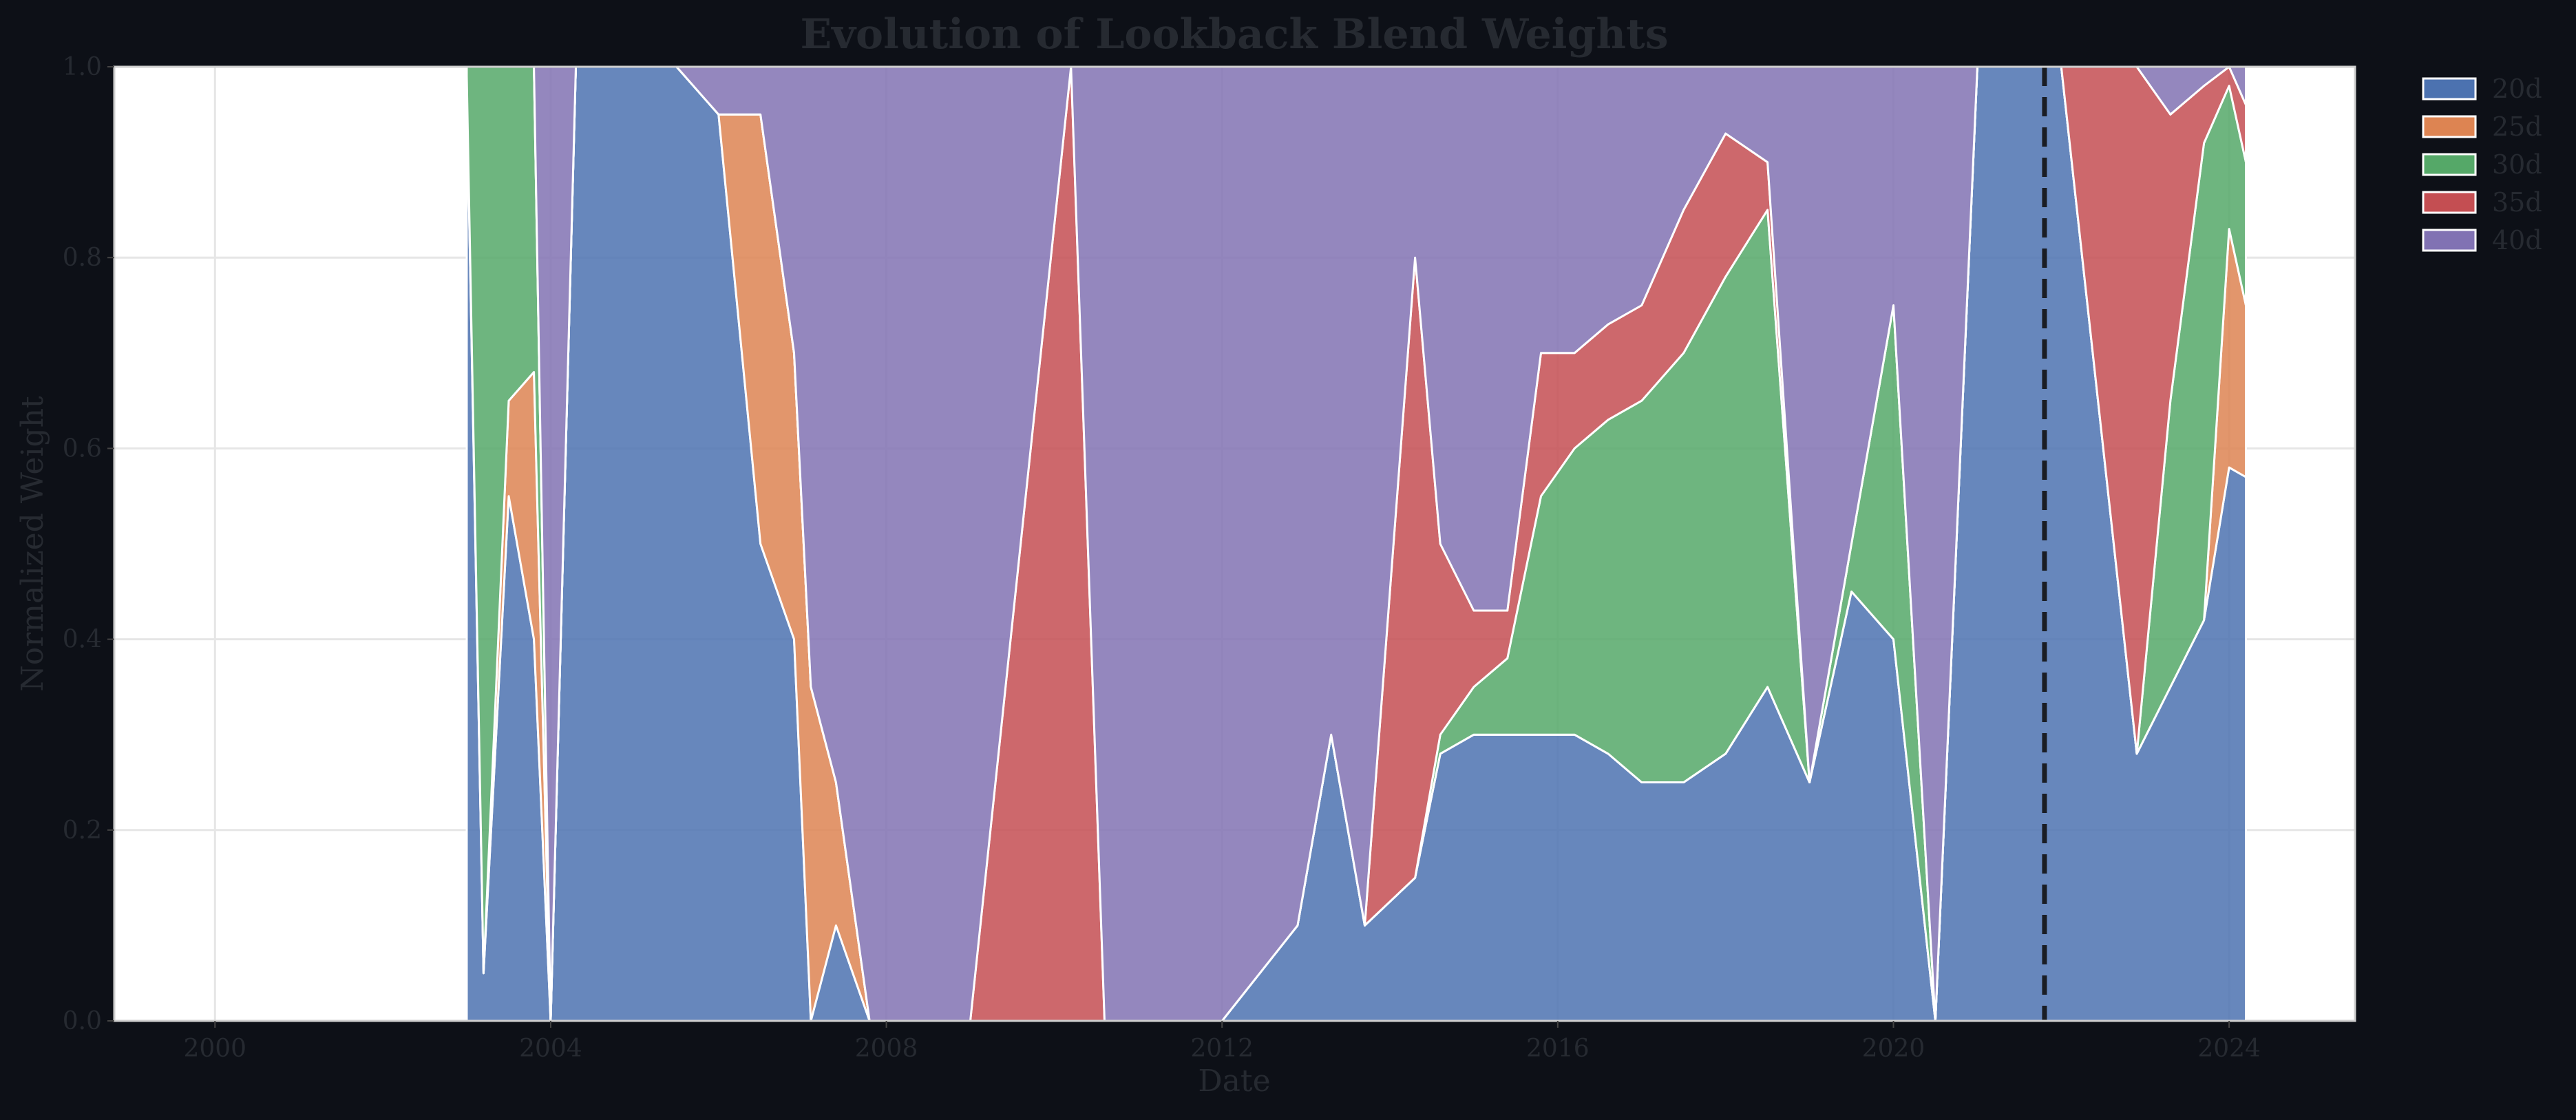 The image size is (2576, 1120). Describe the element at coordinates (83, 67) in the screenshot. I see `y-tick-label-5: 1.0` at that location.